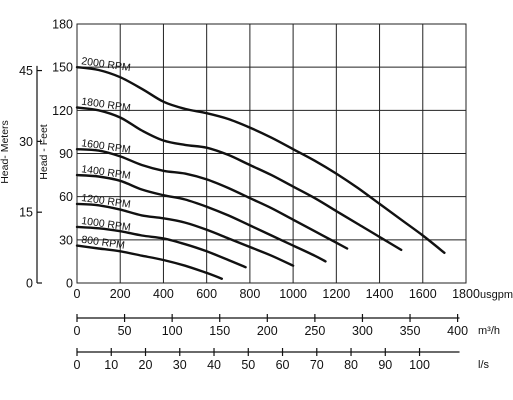 The width and height of the screenshot is (513, 400). Describe the element at coordinates (149, 262) in the screenshot. I see `curve-800-rpm` at that location.